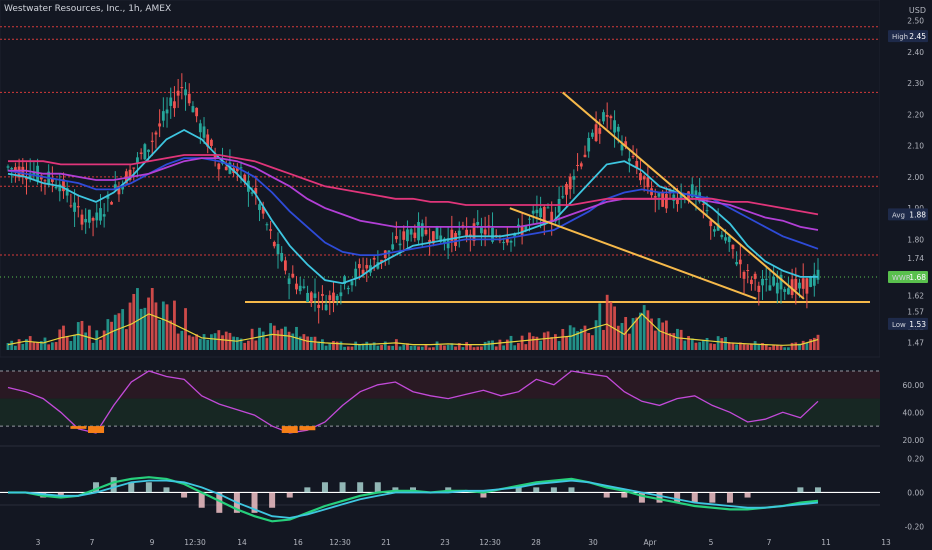  Describe the element at coordinates (78, 427) in the screenshot. I see `rsi-oversold-fill` at that location.